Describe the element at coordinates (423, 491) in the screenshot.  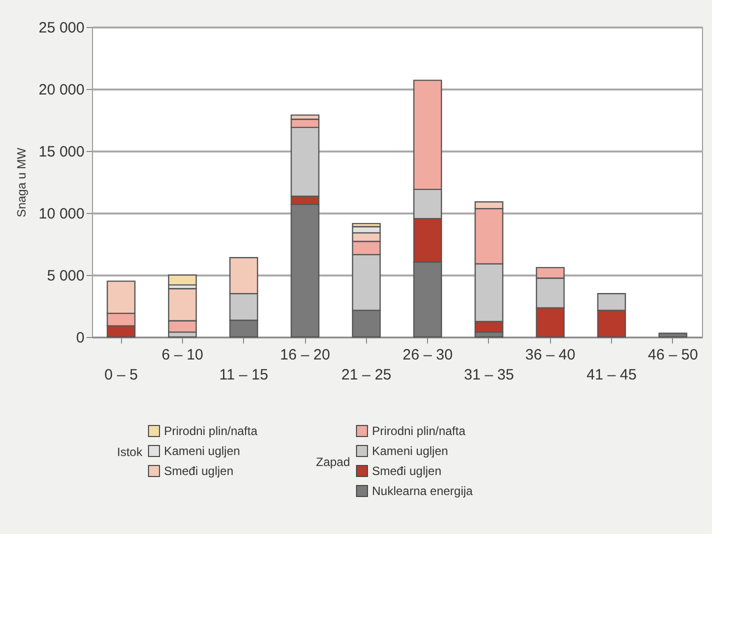
I see `legend-label: Nuklearna energija` at that location.